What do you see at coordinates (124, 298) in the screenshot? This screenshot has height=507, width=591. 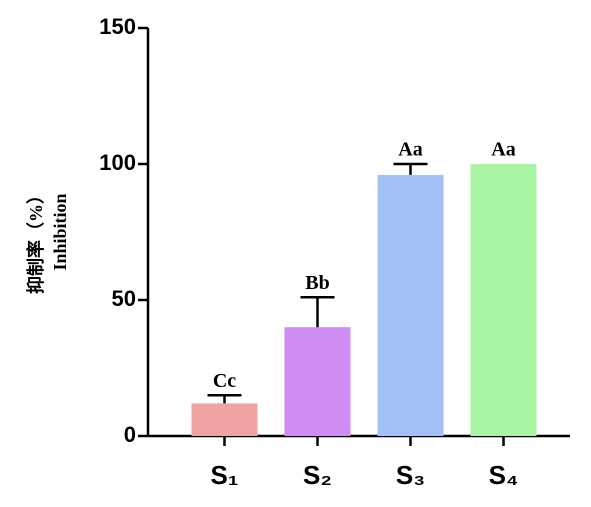 I see `y-tick-label: 50` at bounding box center [124, 298].